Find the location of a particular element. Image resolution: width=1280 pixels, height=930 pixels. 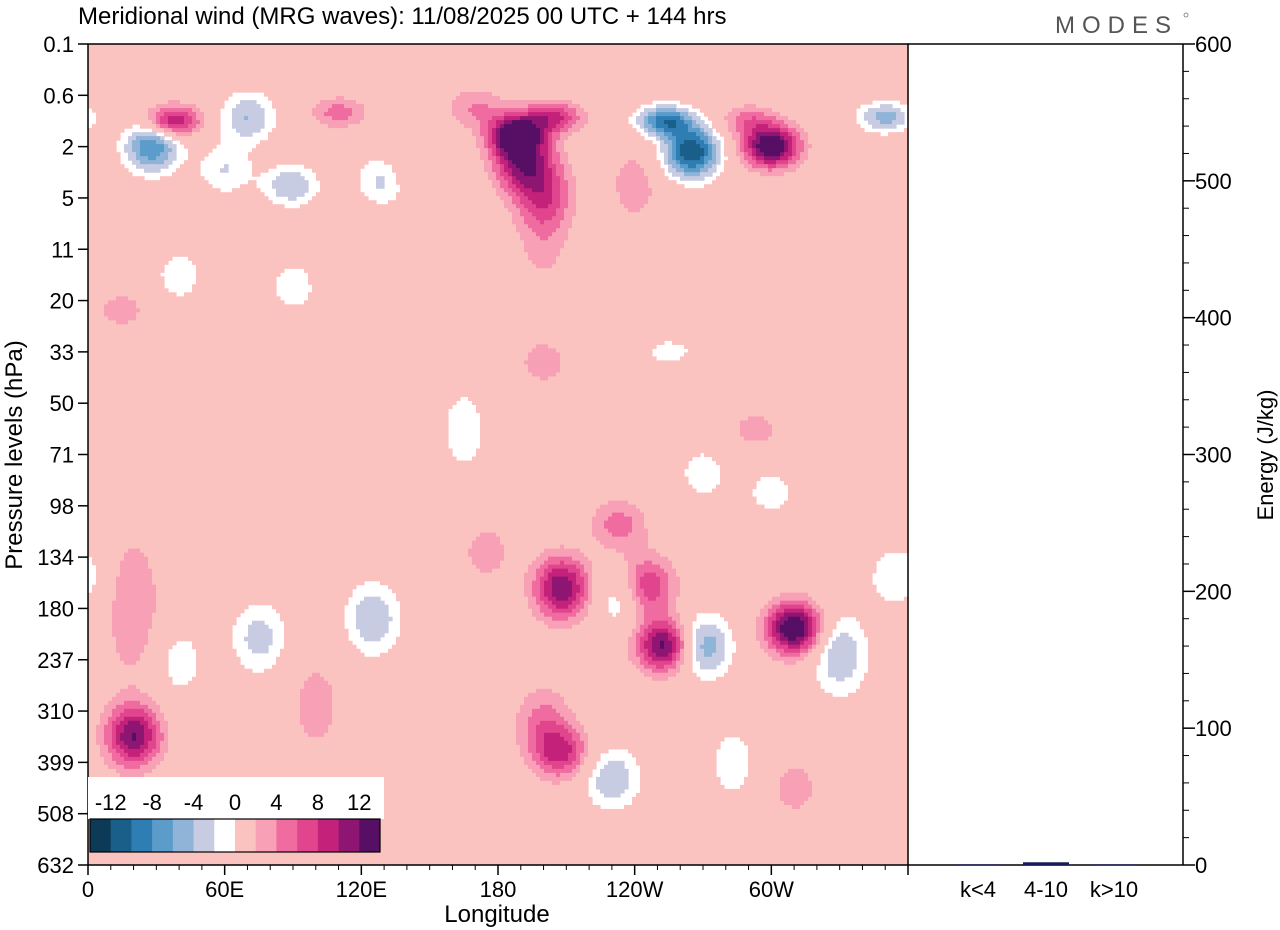

energy-tick-label: 0 is located at coordinates (1201, 865).